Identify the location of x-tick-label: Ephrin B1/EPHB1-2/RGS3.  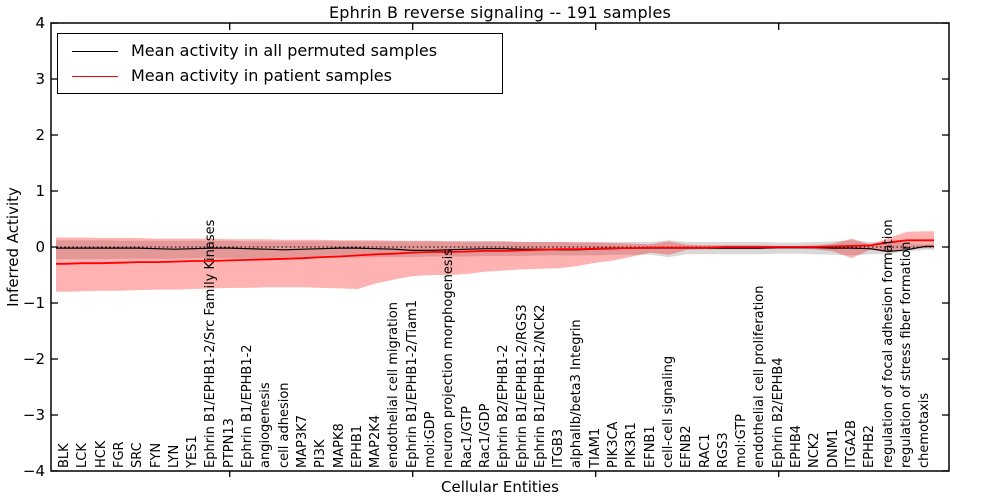
(522, 386).